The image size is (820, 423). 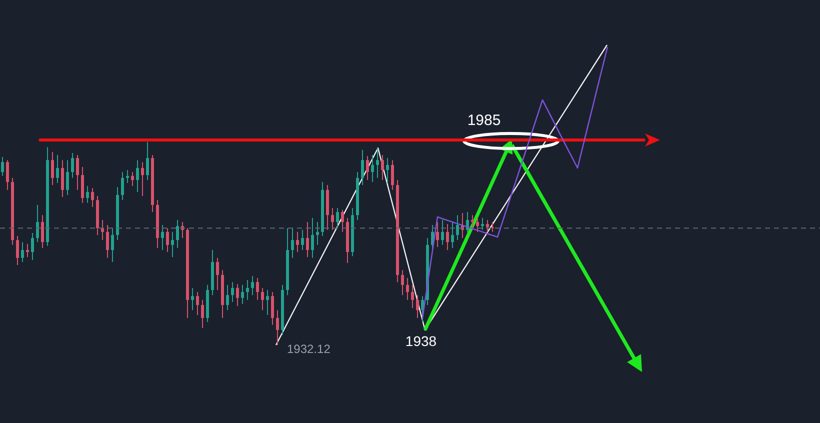 What do you see at coordinates (309, 349) in the screenshot?
I see `annotation: 1932.12` at bounding box center [309, 349].